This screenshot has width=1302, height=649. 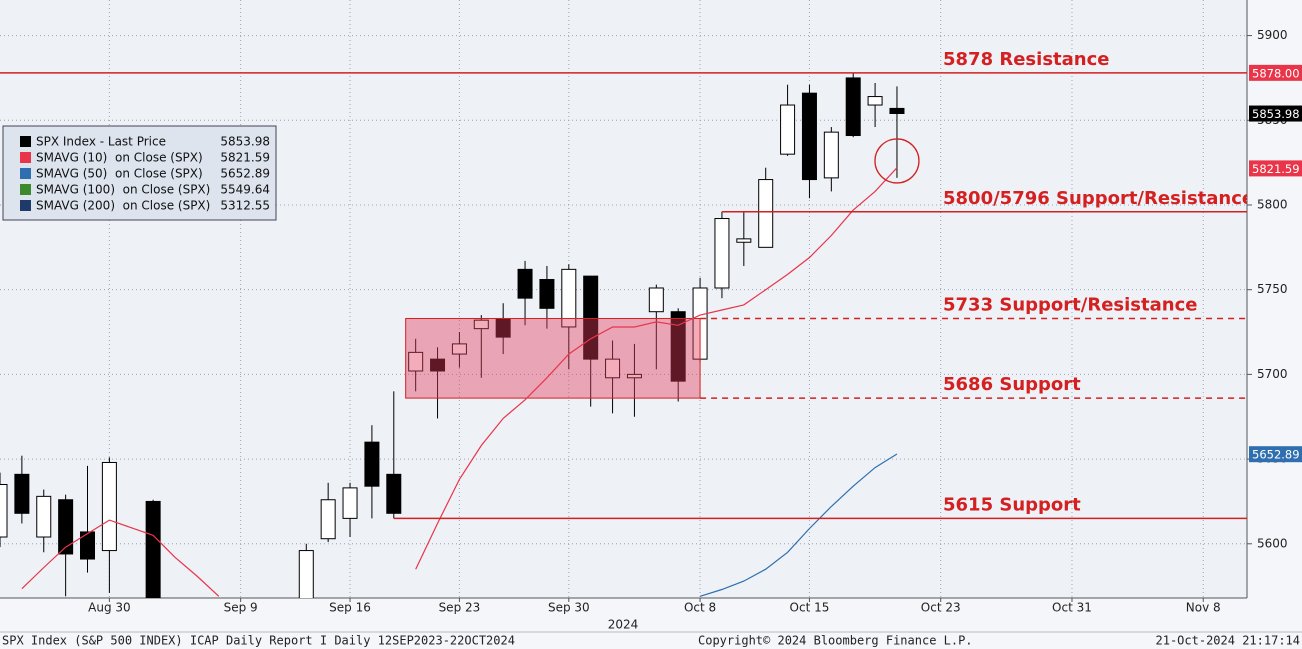 What do you see at coordinates (245, 174) in the screenshot?
I see `legend-value: 5652.89` at bounding box center [245, 174].